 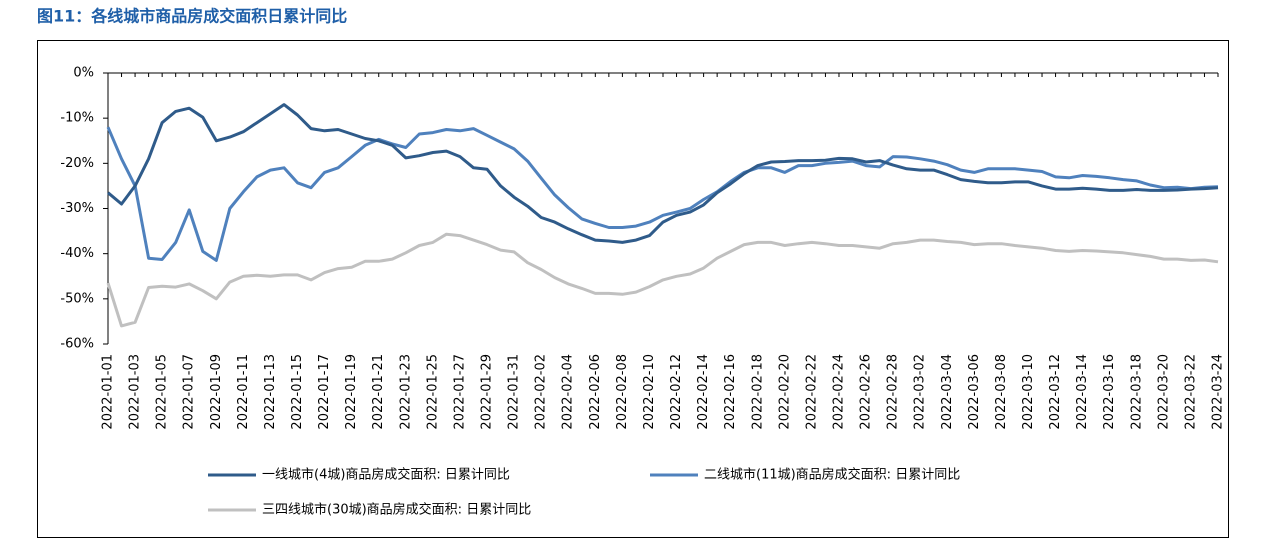 What do you see at coordinates (396, 510) in the screenshot?
I see `legend-label: 三四线城市(30城)商品房成交面积: 日累计同比` at bounding box center [396, 510].